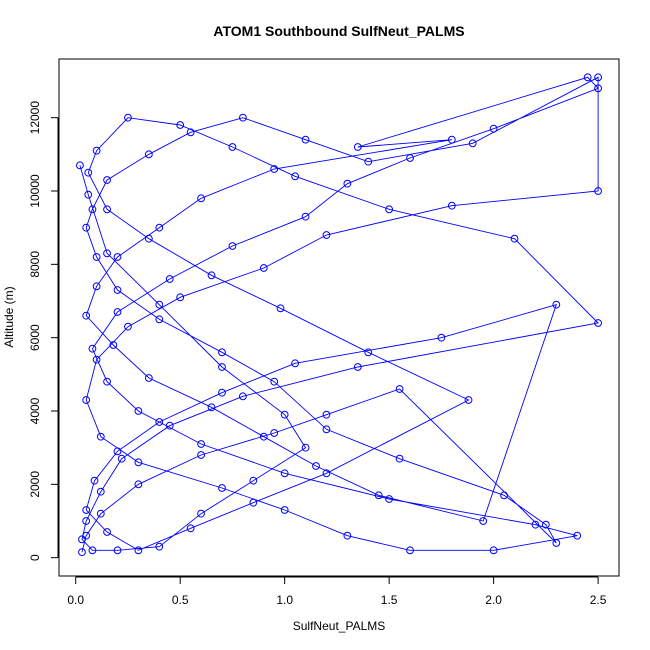 This screenshot has height=650, width=650. I want to click on x-tick-label: 2.0, so click(493, 600).